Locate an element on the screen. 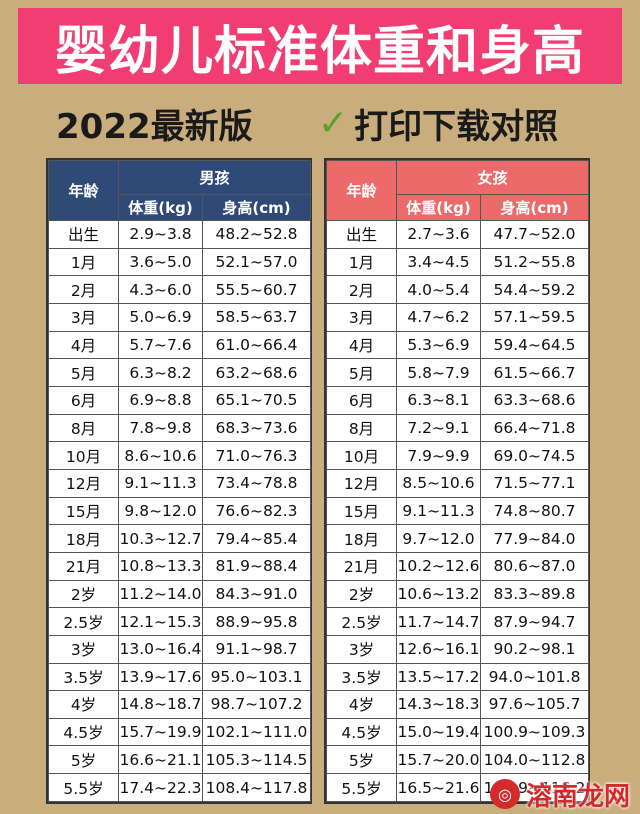  weight-cell: 15.7~20.0 is located at coordinates (438, 760).